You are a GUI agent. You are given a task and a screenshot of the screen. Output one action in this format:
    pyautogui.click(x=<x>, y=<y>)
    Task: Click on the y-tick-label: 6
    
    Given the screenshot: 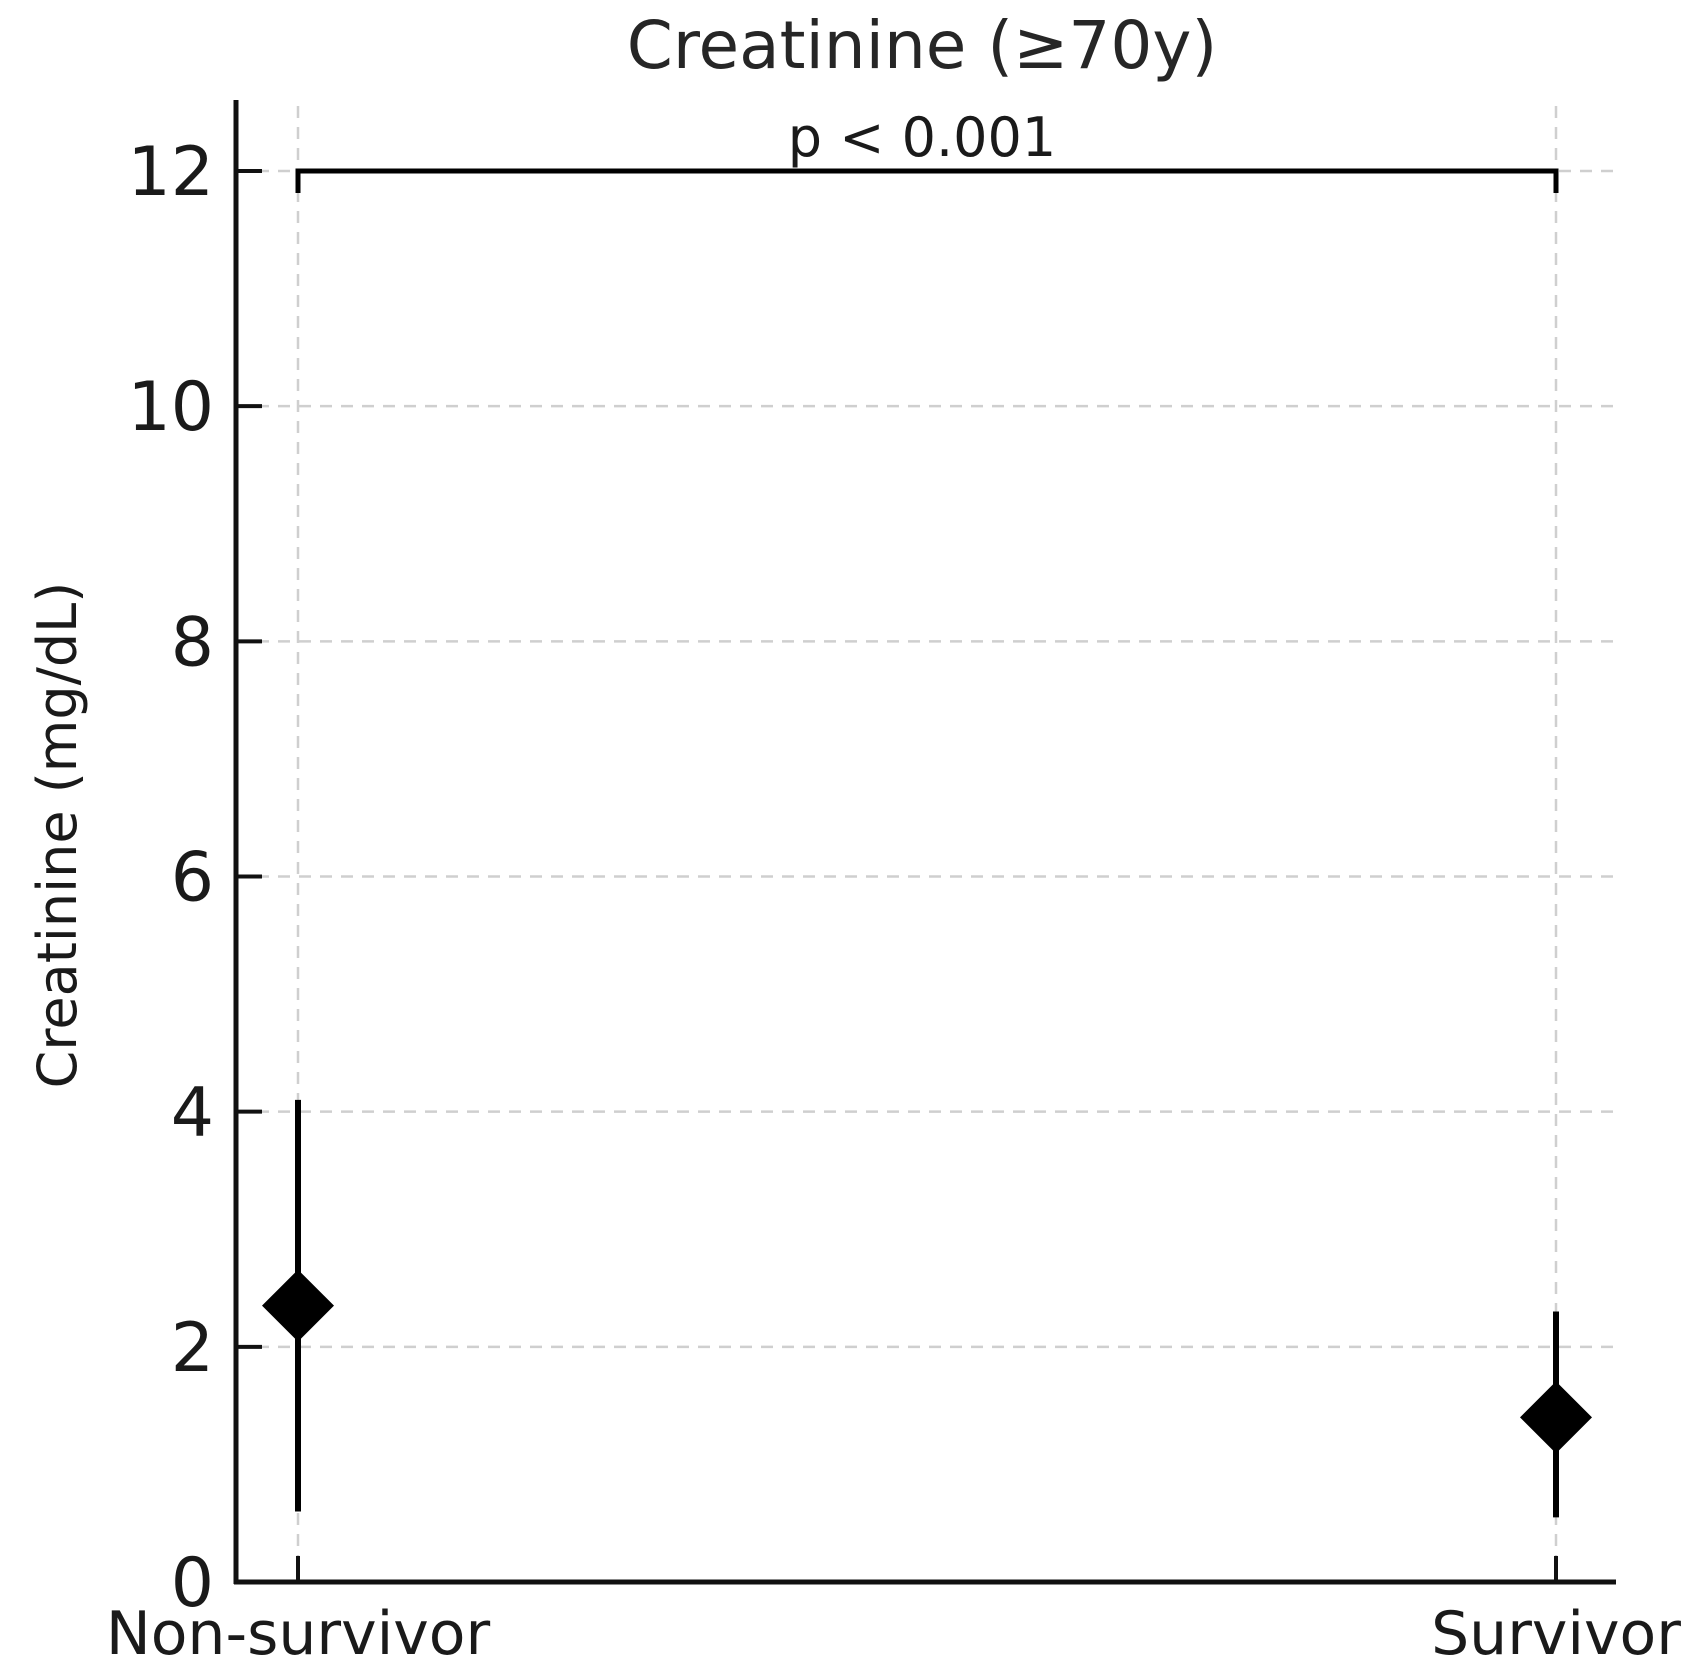 What is the action you would take?
    pyautogui.click(x=192, y=878)
    